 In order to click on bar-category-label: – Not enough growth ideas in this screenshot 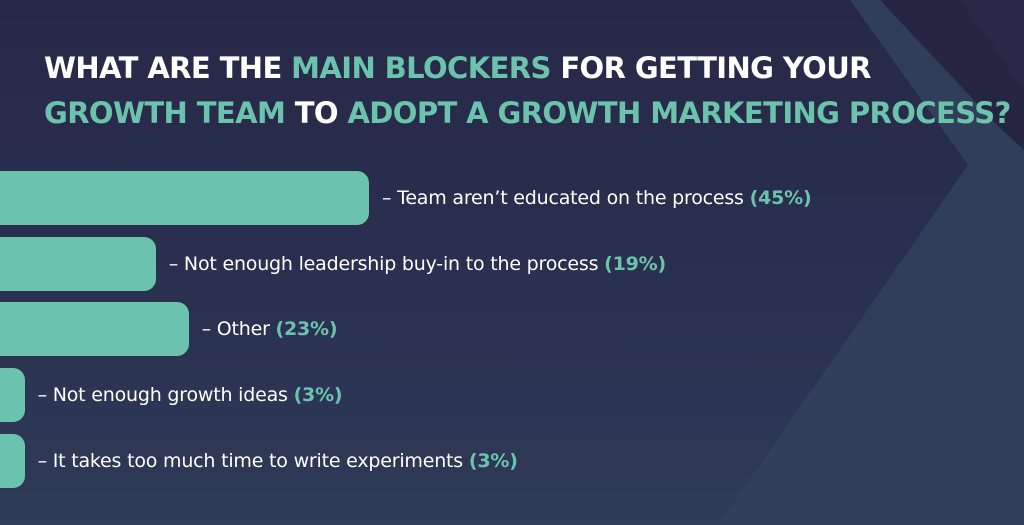, I will do `click(165, 395)`.